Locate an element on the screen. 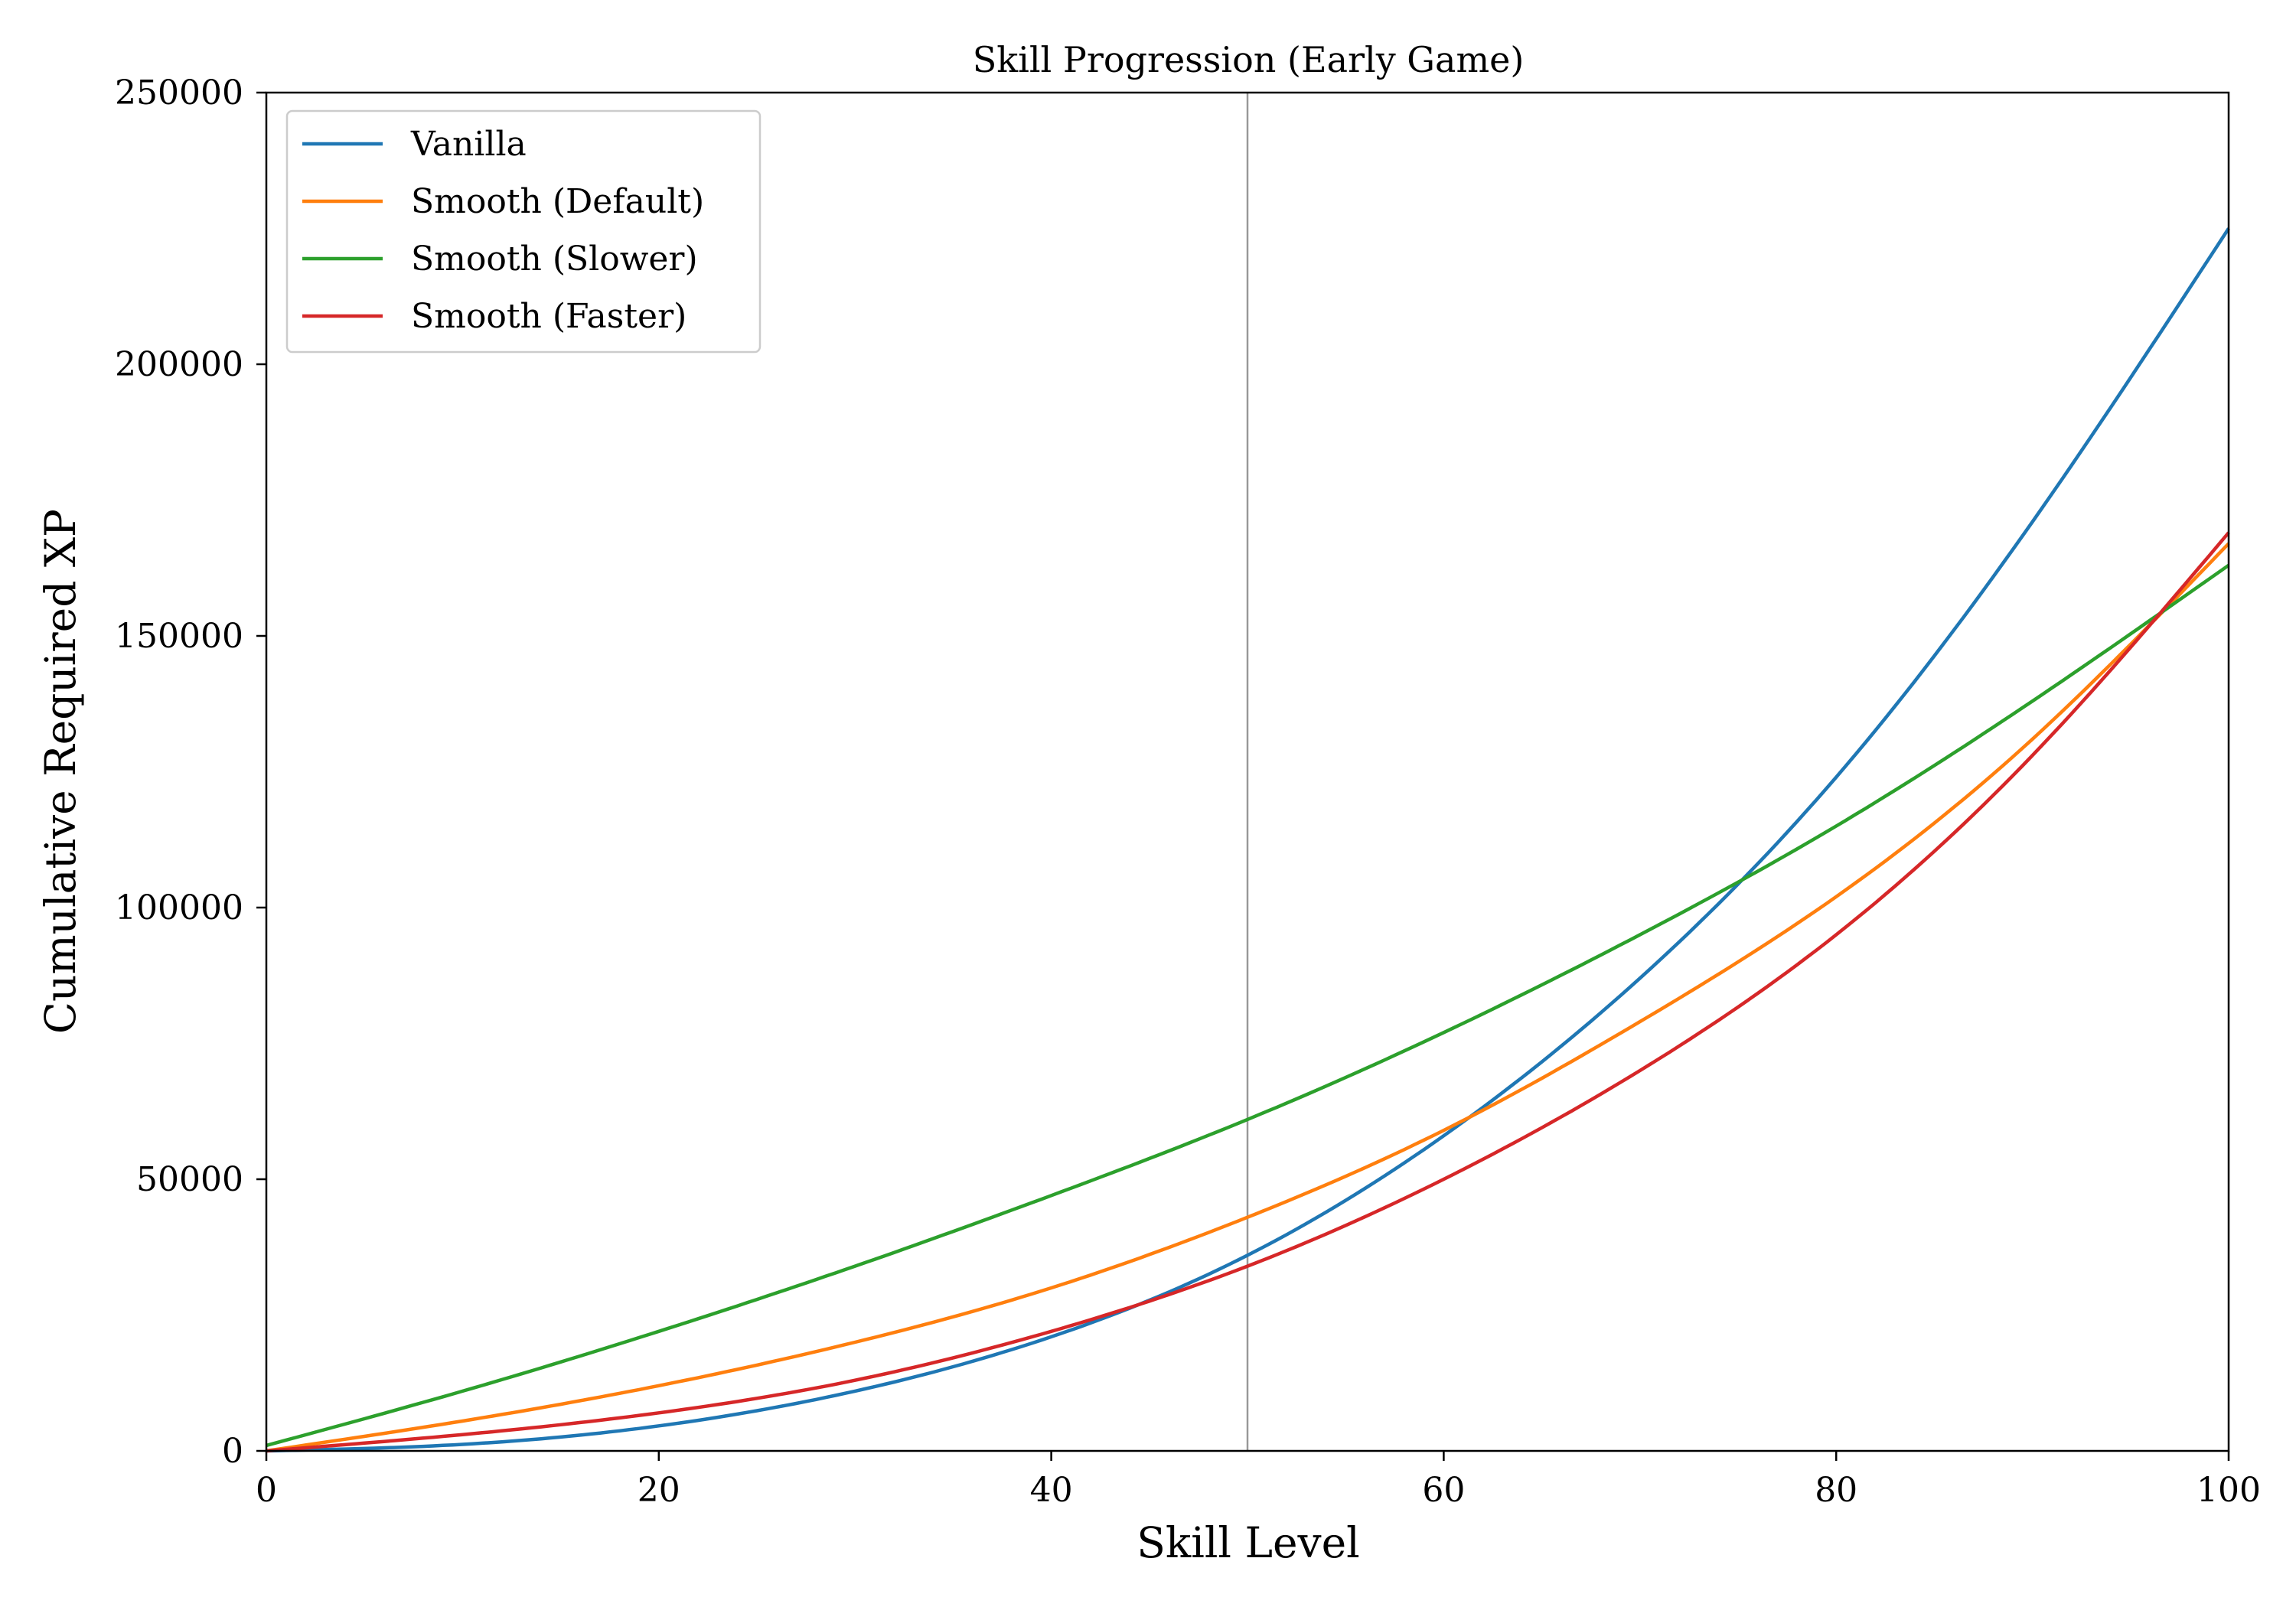  x-tick-label-5: 100 is located at coordinates (2229, 1490).